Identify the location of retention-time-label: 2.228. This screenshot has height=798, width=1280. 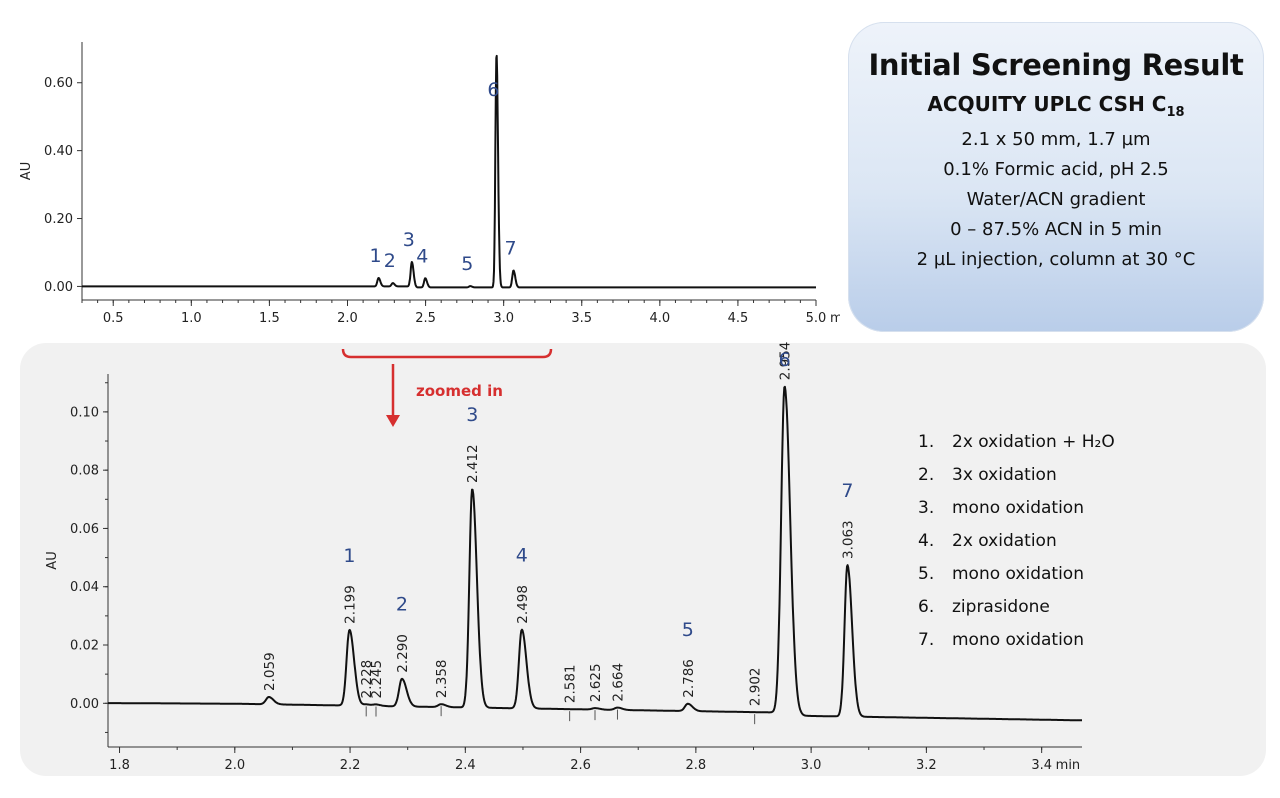
(367, 679).